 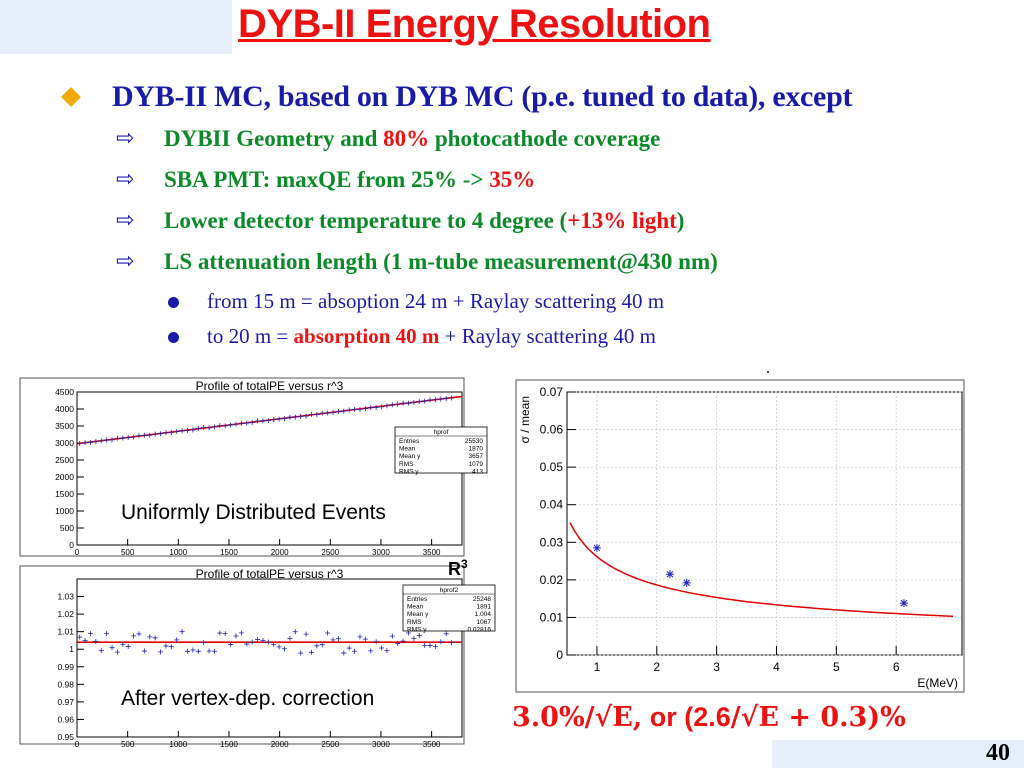 What do you see at coordinates (545, 138) in the screenshot?
I see `bullet-text: photocathode coverage` at bounding box center [545, 138].